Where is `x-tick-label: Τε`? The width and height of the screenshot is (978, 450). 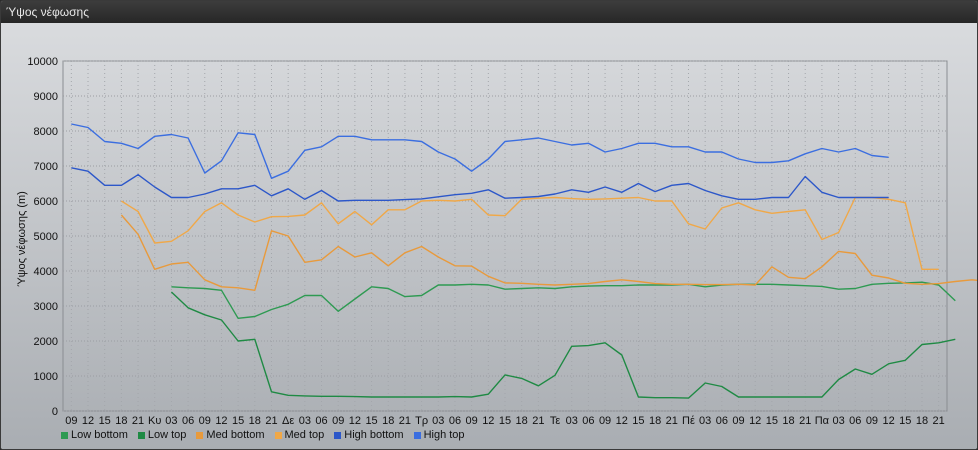
x-tick-label: Τε is located at coordinates (555, 421).